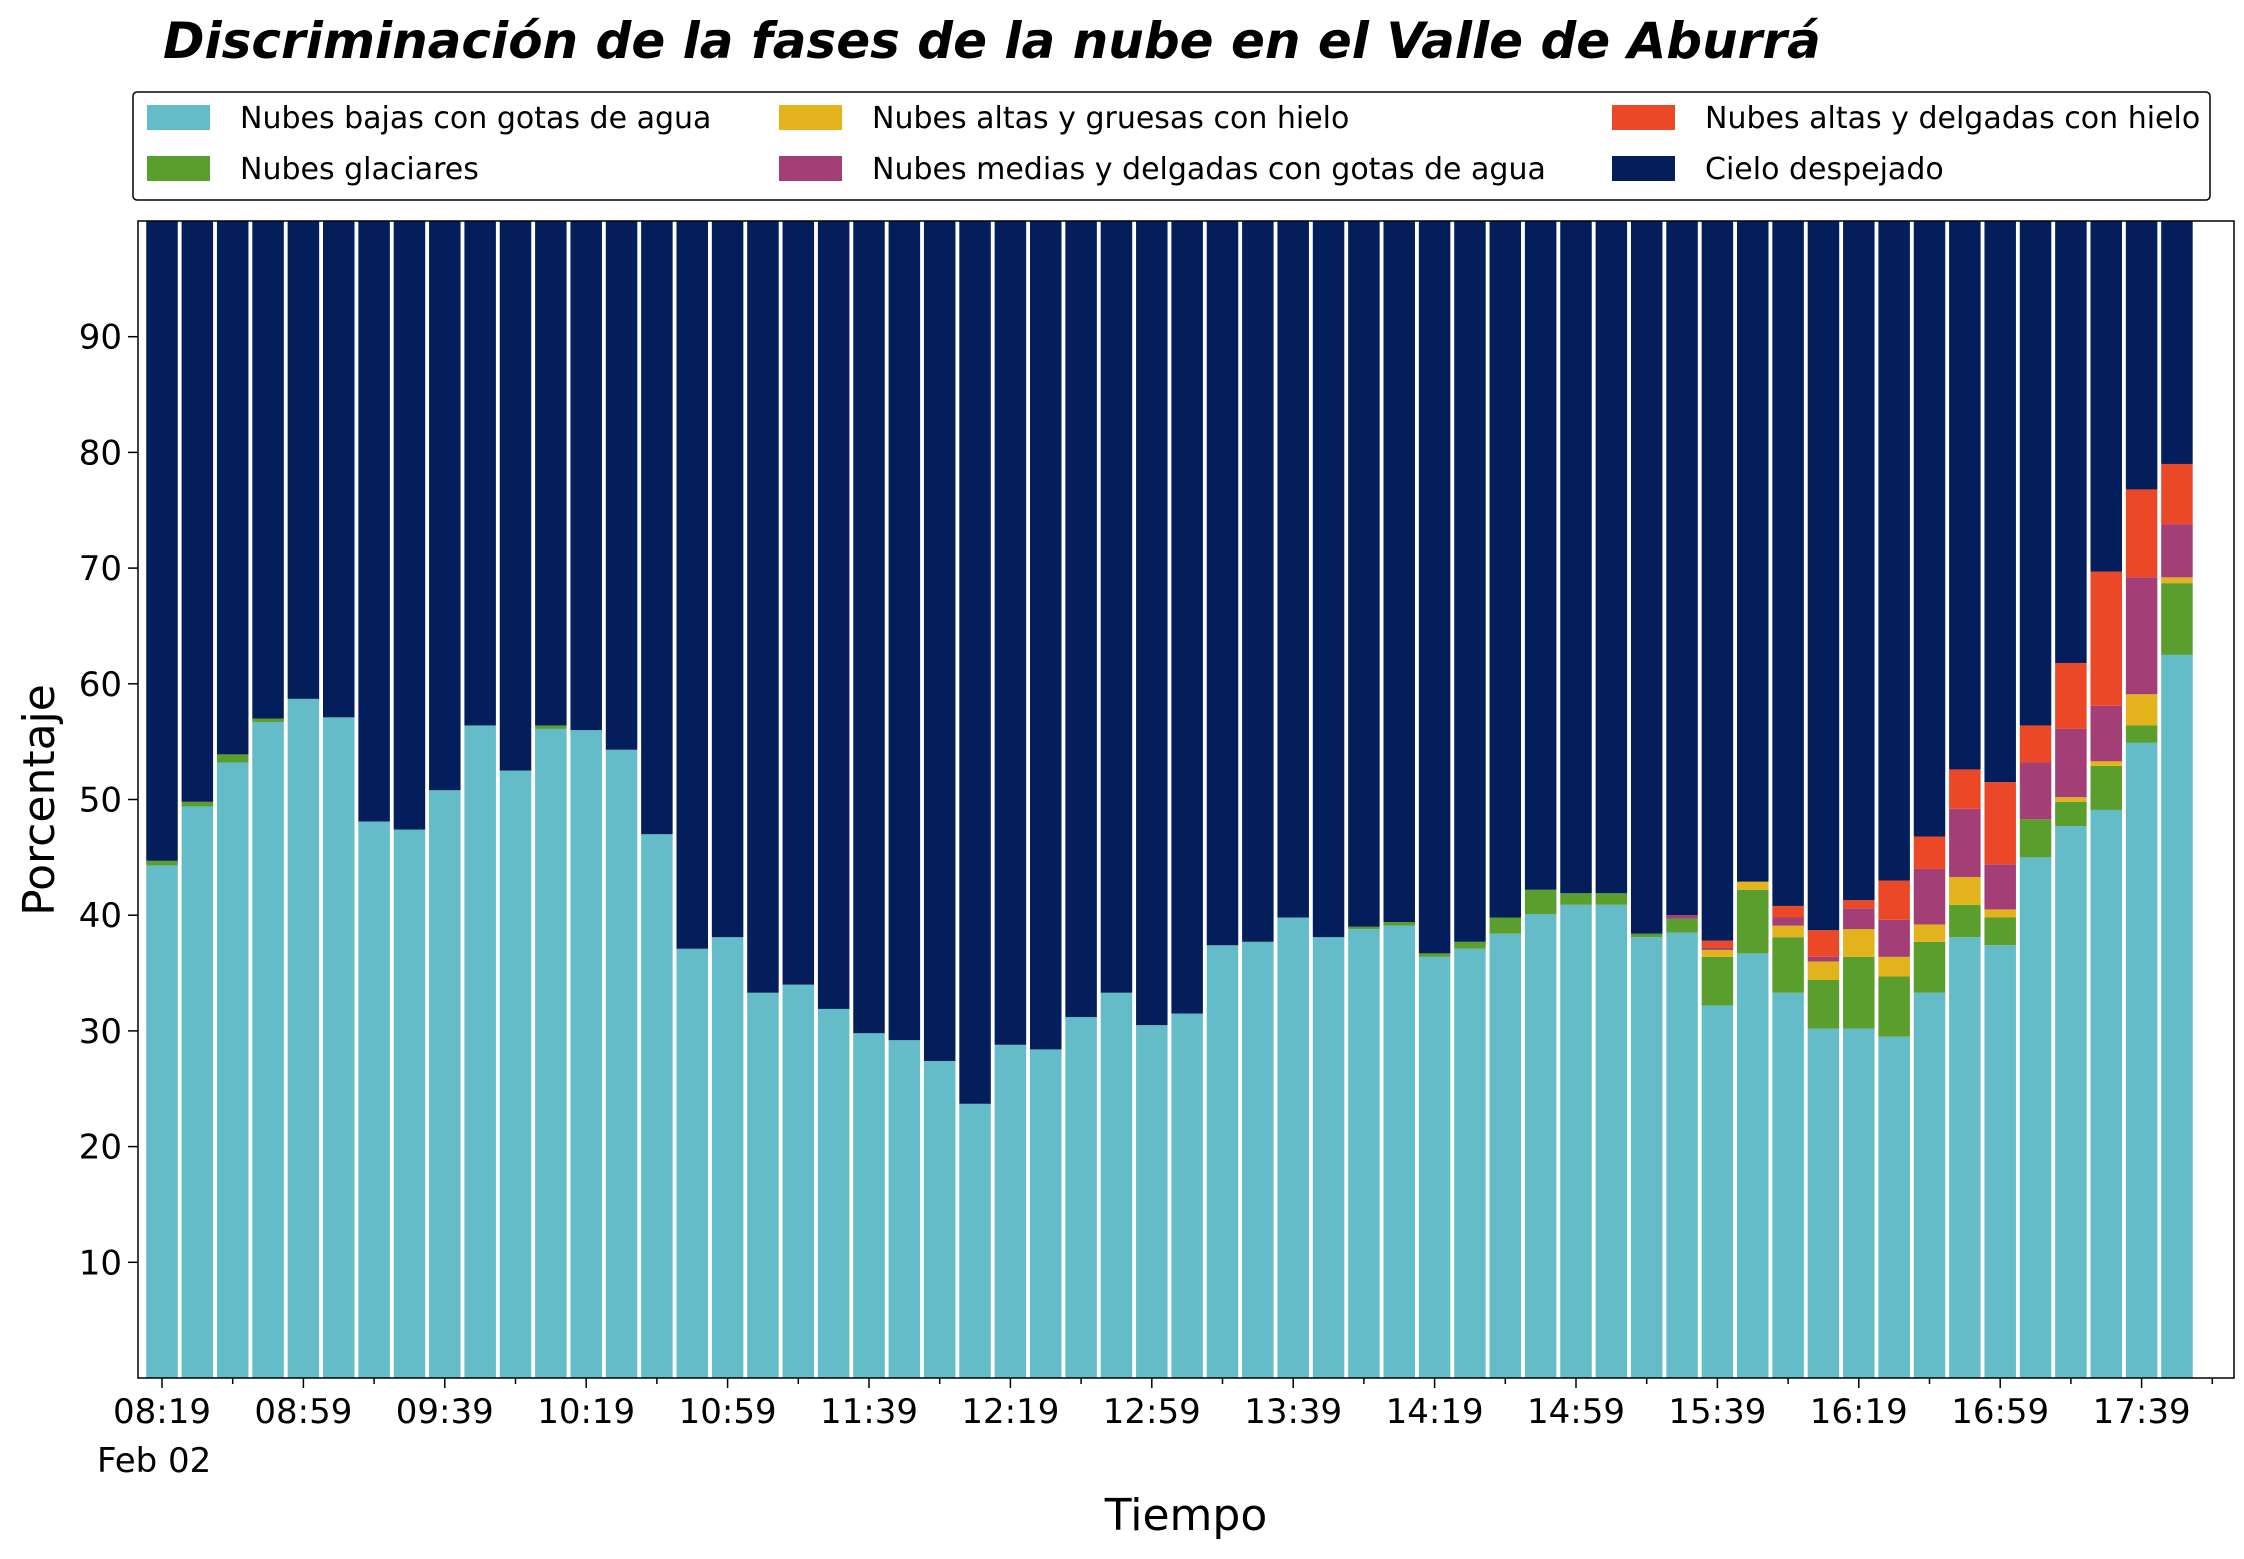  Describe the element at coordinates (1293, 1412) in the screenshot. I see `x-tick-label: 13:39` at that location.